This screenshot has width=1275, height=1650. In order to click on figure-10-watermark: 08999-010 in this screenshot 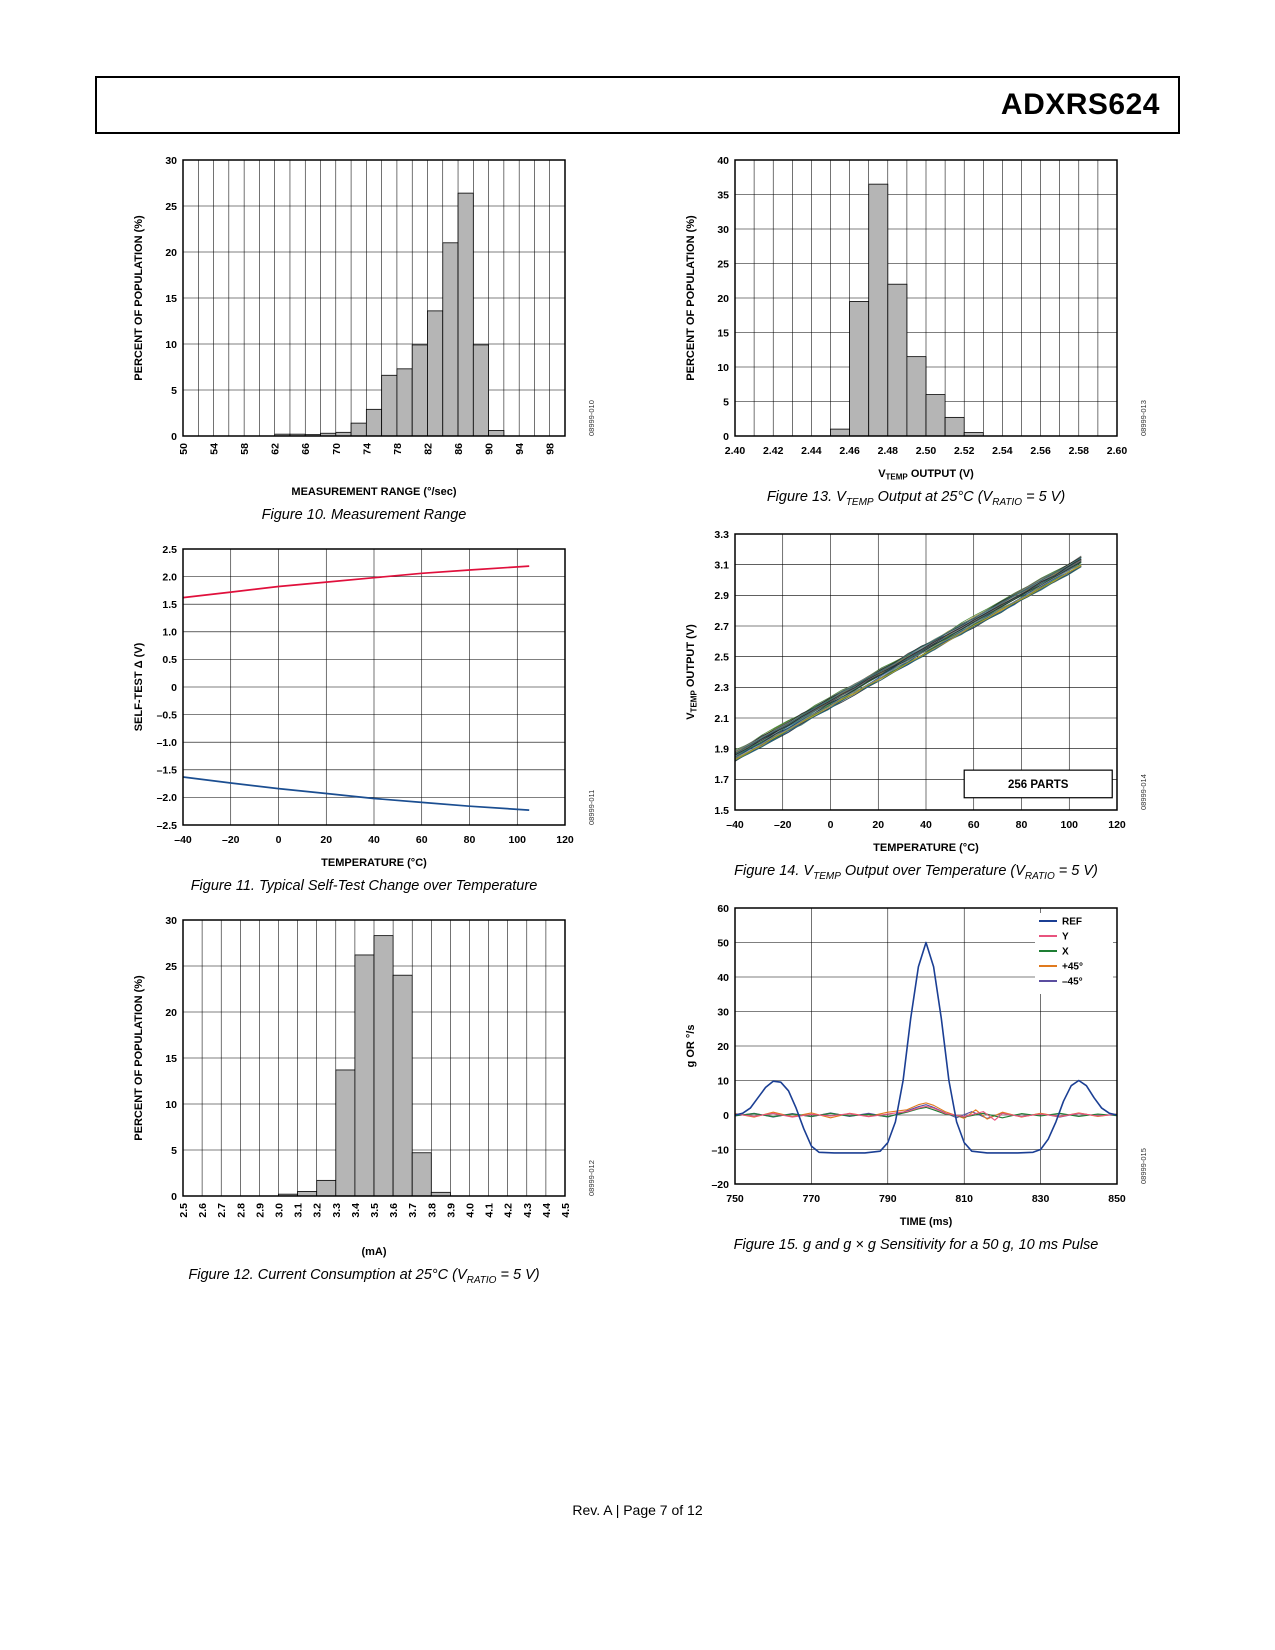, I will do `click(591, 418)`.